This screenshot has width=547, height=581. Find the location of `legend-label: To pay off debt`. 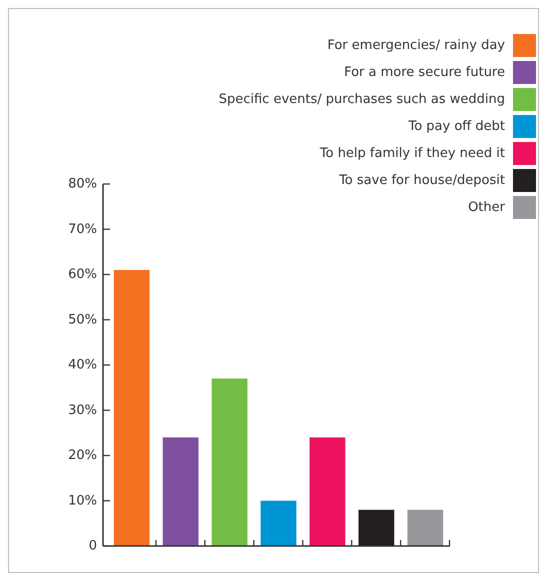

legend-label: To pay off debt is located at coordinates (456, 126).